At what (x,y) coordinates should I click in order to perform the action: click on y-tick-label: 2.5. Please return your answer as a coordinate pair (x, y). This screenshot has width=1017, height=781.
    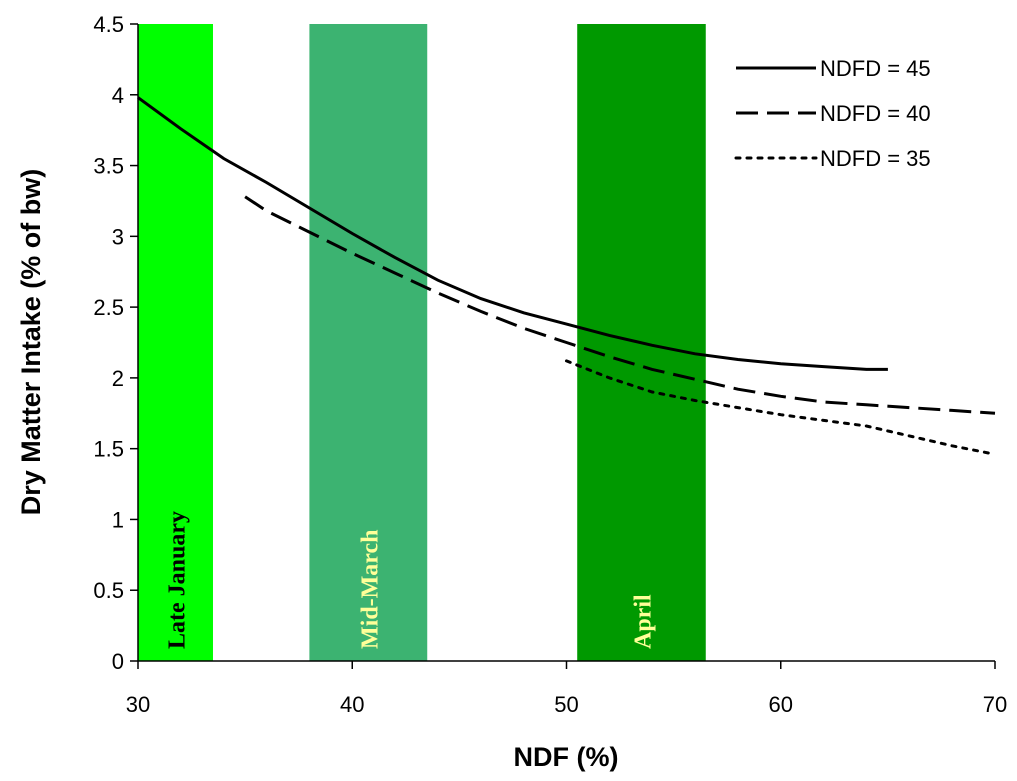
    Looking at the image, I should click on (108, 307).